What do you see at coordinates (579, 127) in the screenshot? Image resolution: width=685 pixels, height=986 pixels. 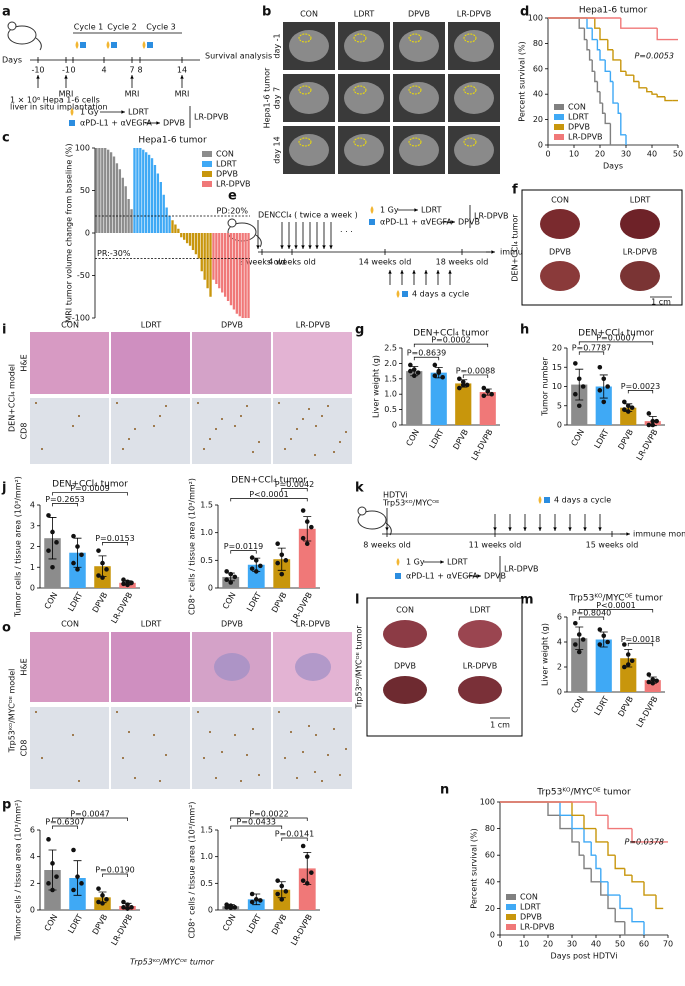 I see `legend-label: DPVB` at bounding box center [579, 127].